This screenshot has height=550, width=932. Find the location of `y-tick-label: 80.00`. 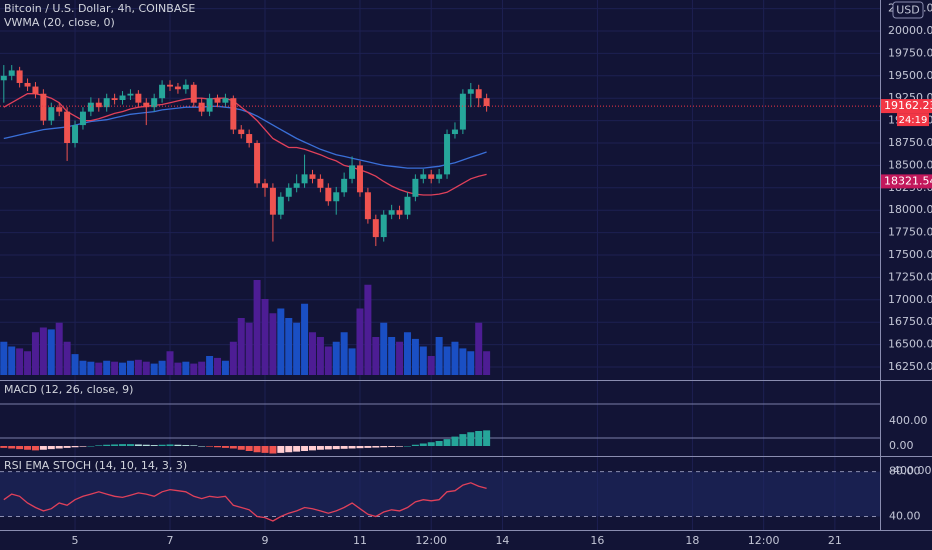

y-tick-label: 80.00 is located at coordinates (905, 471).